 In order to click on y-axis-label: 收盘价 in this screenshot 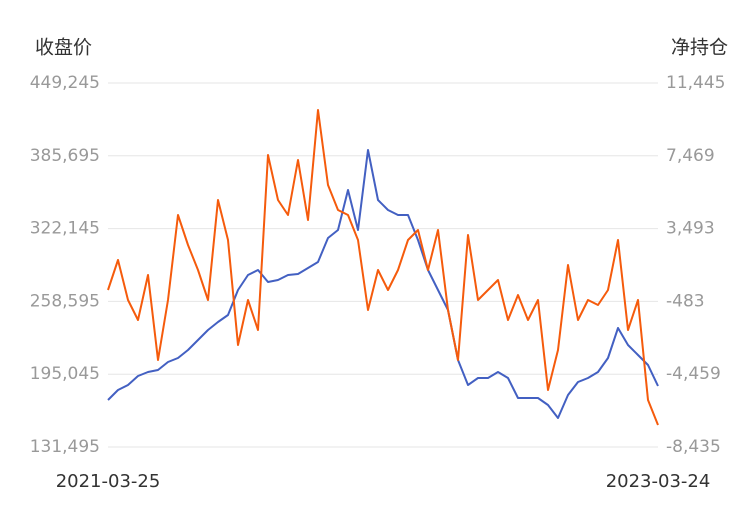, I will do `click(63, 48)`.